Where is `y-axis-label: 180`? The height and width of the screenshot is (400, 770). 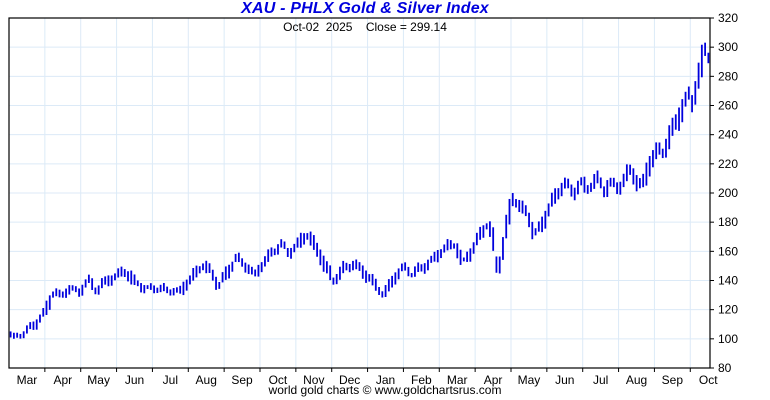
y-axis-label: 180 is located at coordinates (728, 222).